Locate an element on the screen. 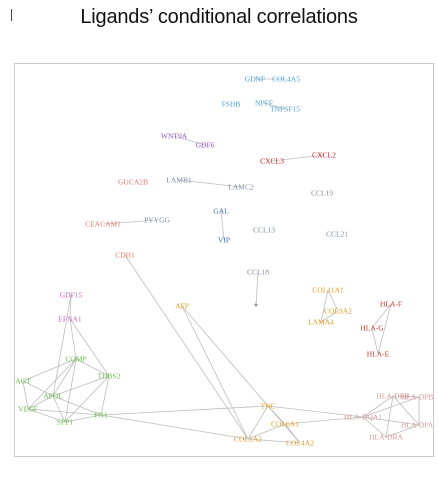 The height and width of the screenshot is (483, 438). edge-thbs2-spp1 is located at coordinates (87, 399).